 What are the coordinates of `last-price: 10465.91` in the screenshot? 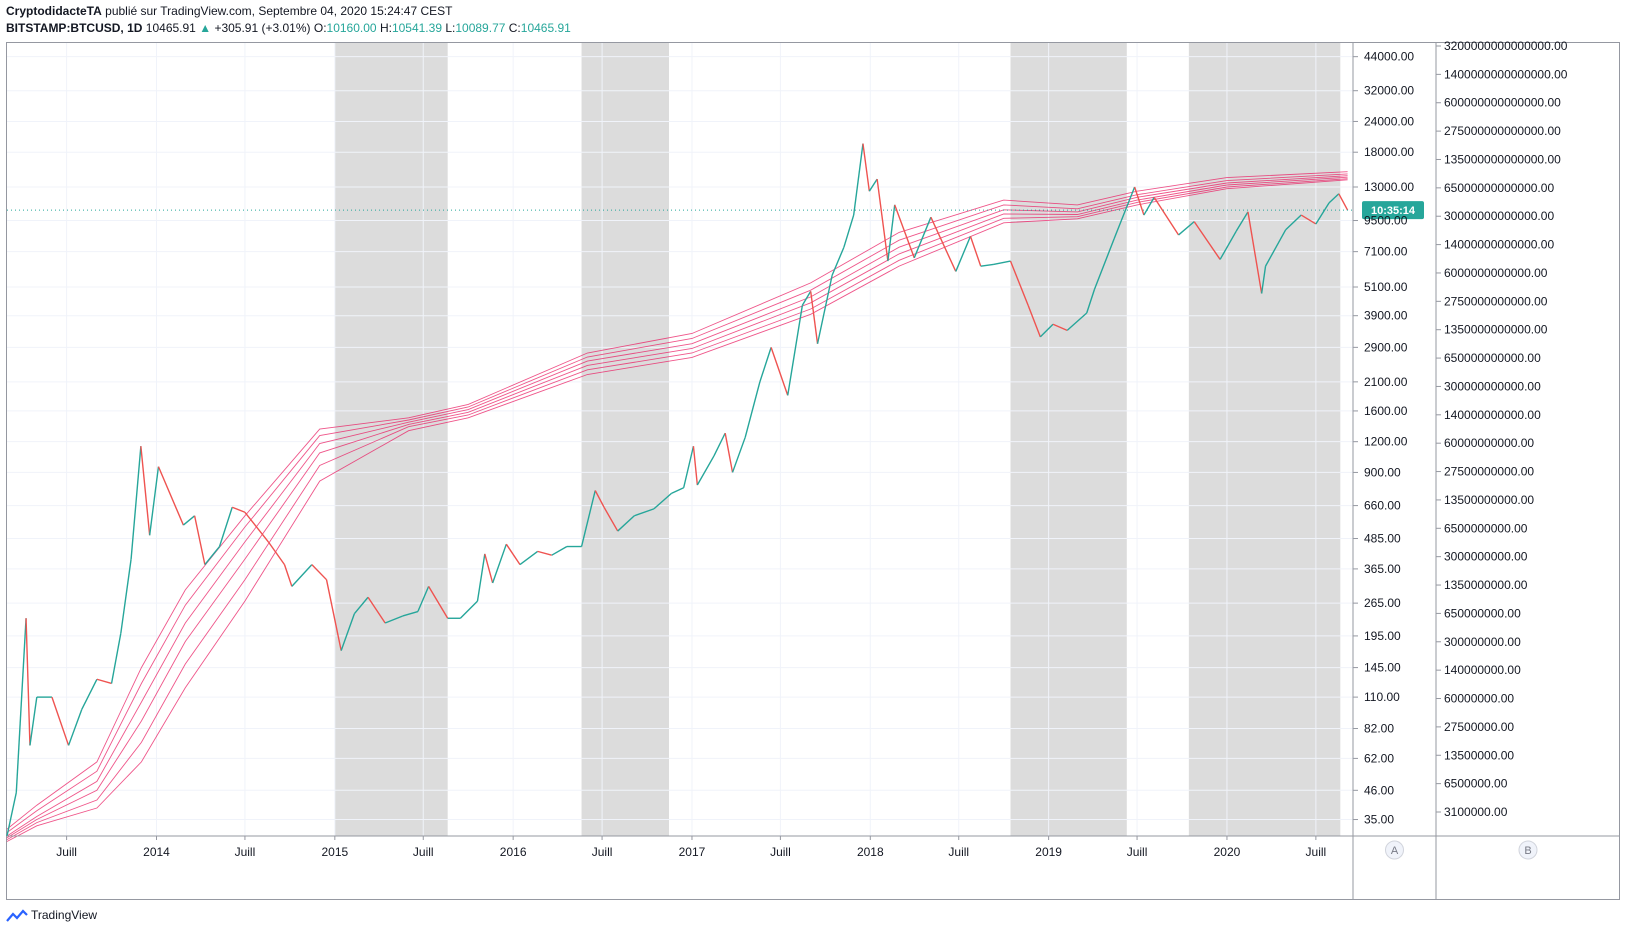 It's located at (170, 28).